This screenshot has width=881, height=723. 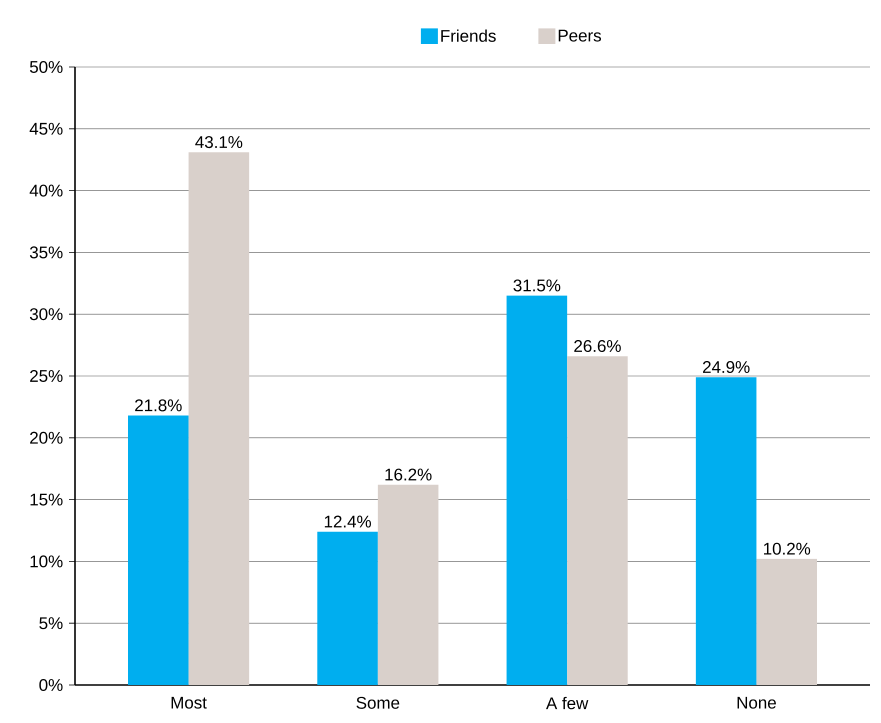 I want to click on legend-label: Friends, so click(x=468, y=35).